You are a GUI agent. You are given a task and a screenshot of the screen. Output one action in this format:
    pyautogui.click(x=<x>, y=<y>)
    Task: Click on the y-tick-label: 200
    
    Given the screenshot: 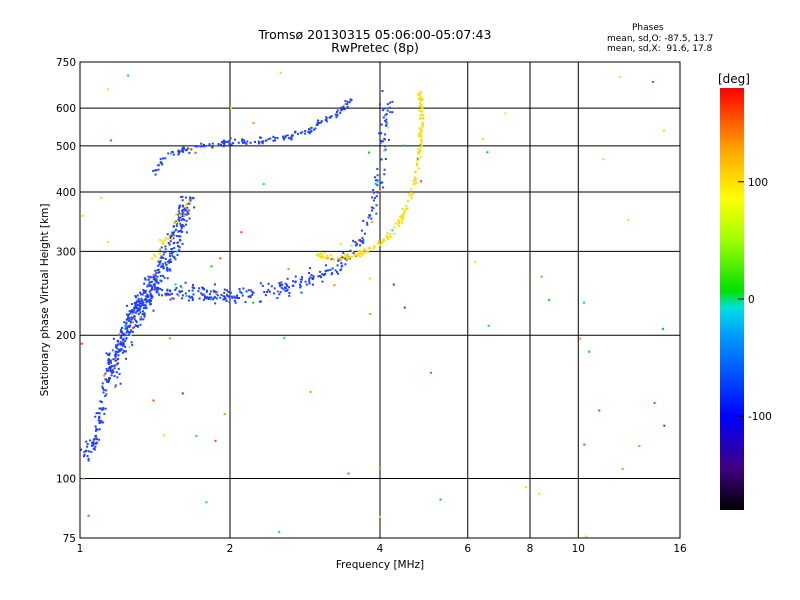 What is the action you would take?
    pyautogui.click(x=66, y=336)
    